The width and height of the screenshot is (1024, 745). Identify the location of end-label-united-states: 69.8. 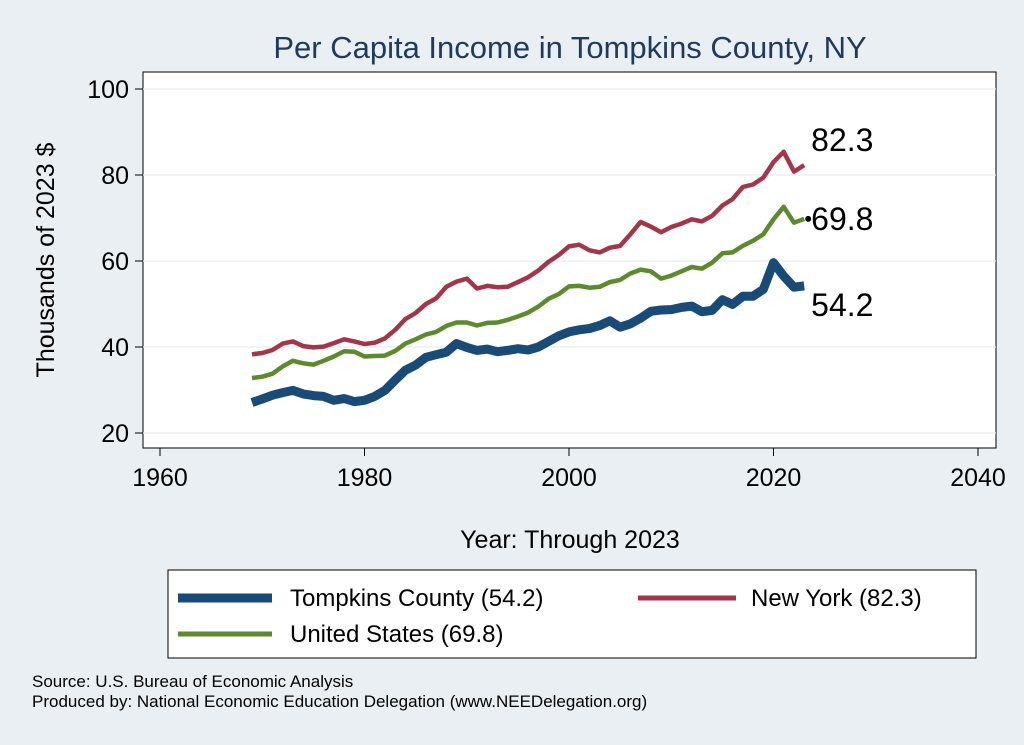
(842, 219).